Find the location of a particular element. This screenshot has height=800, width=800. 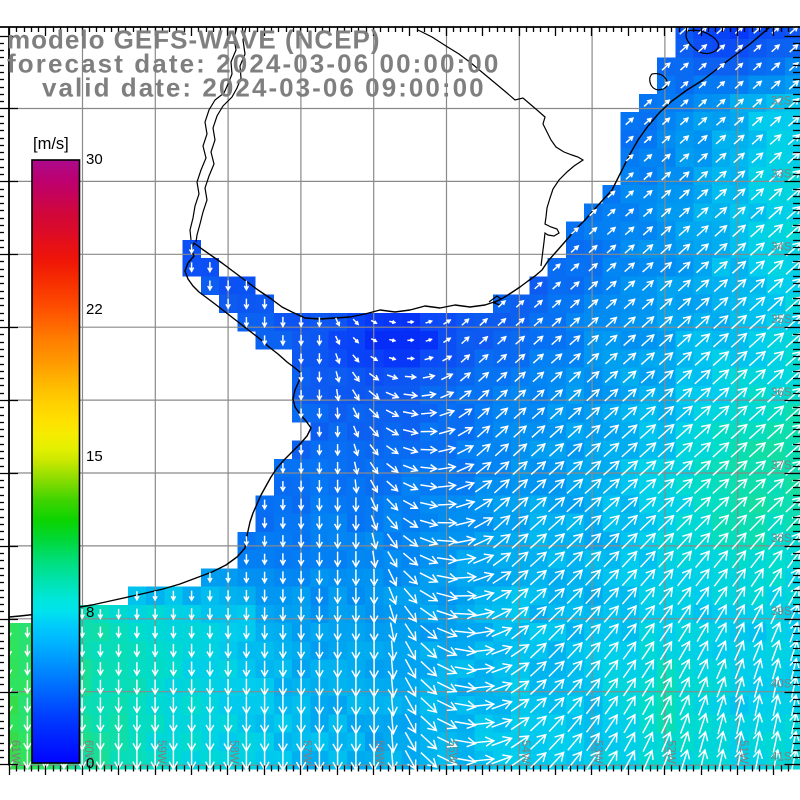

svg-text: 37S is located at coordinates (781, 466).